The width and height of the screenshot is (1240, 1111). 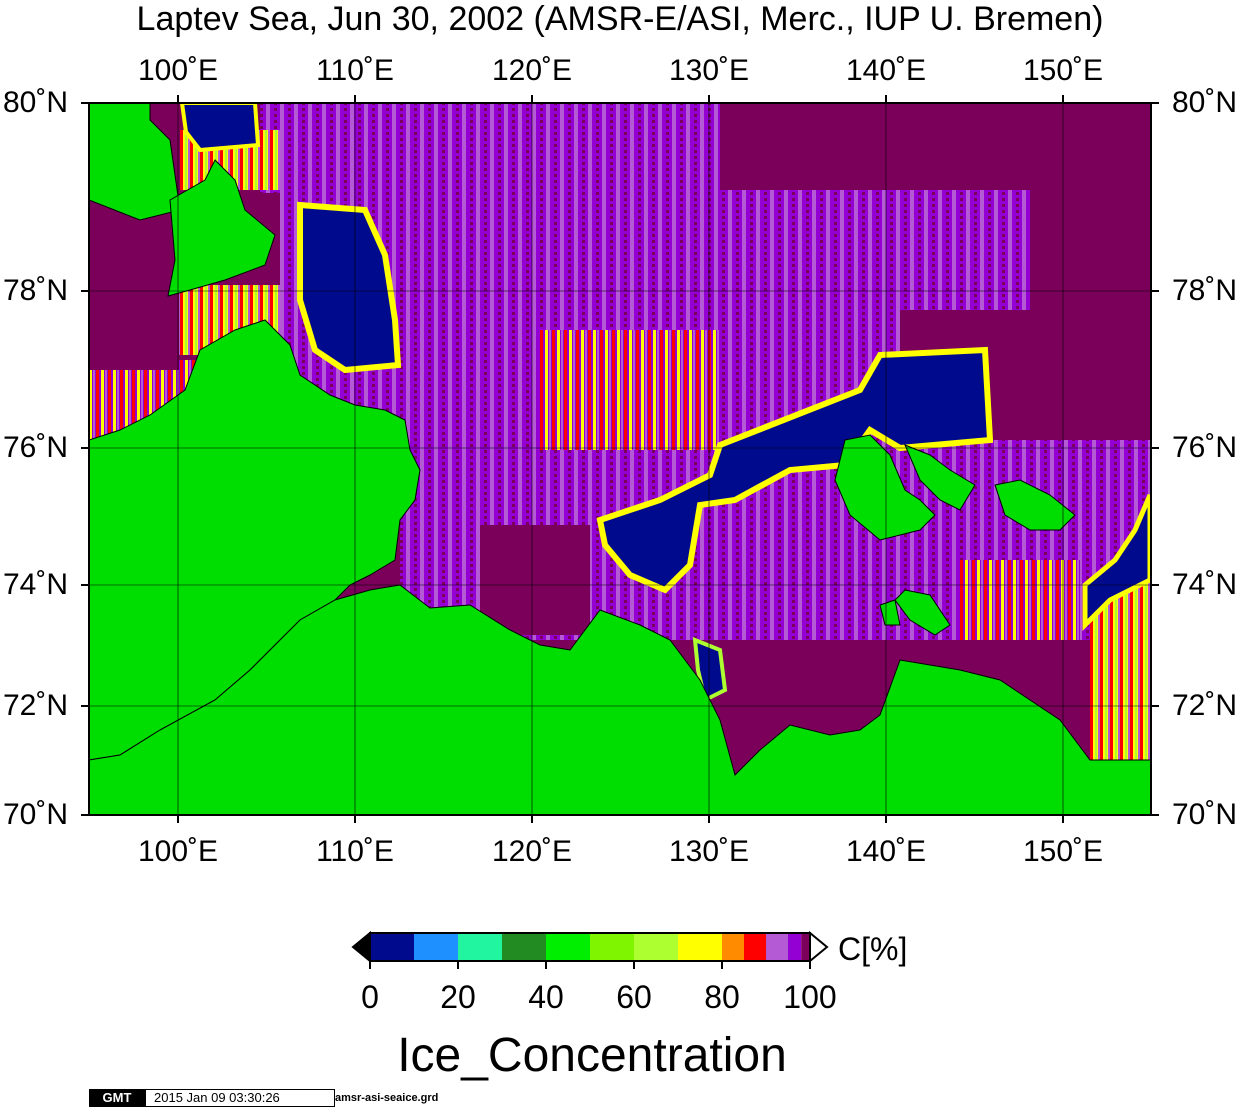 I want to click on land-severnaya-zemlya, so click(x=135, y=162).